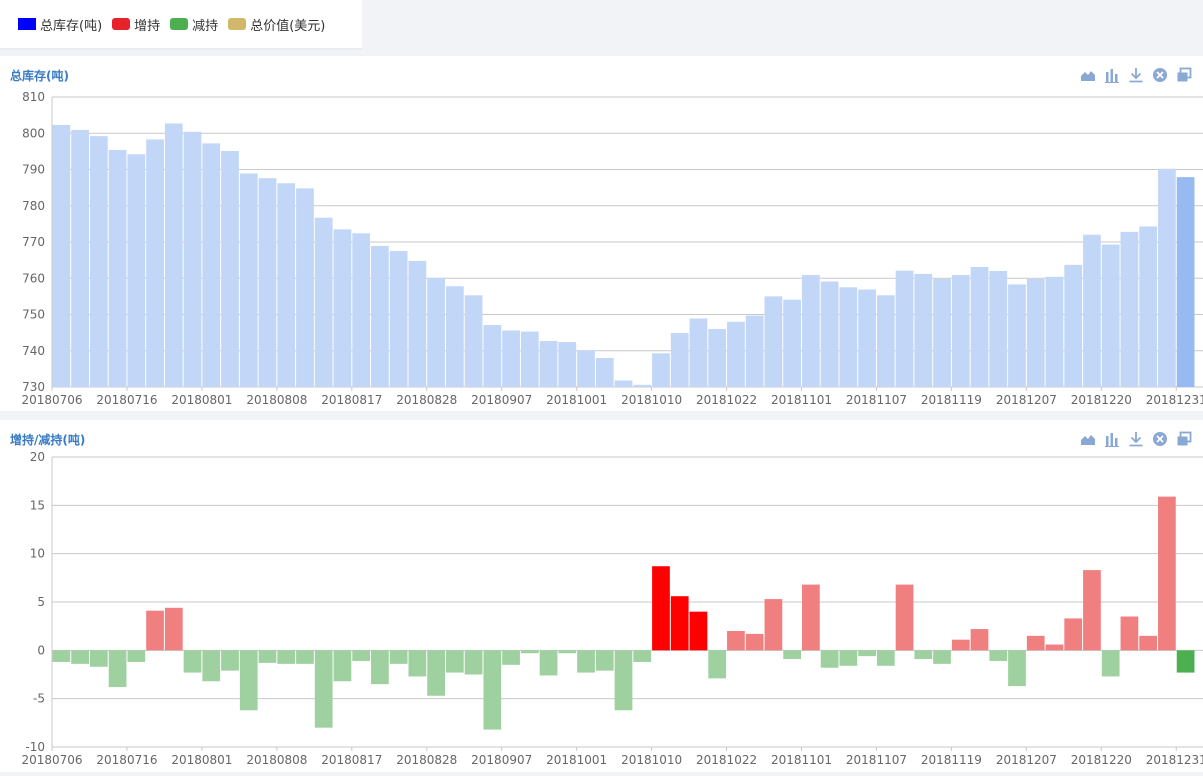 This screenshot has width=1203, height=776. I want to click on legend-item-total-value: 总价值(美元), so click(276, 24).